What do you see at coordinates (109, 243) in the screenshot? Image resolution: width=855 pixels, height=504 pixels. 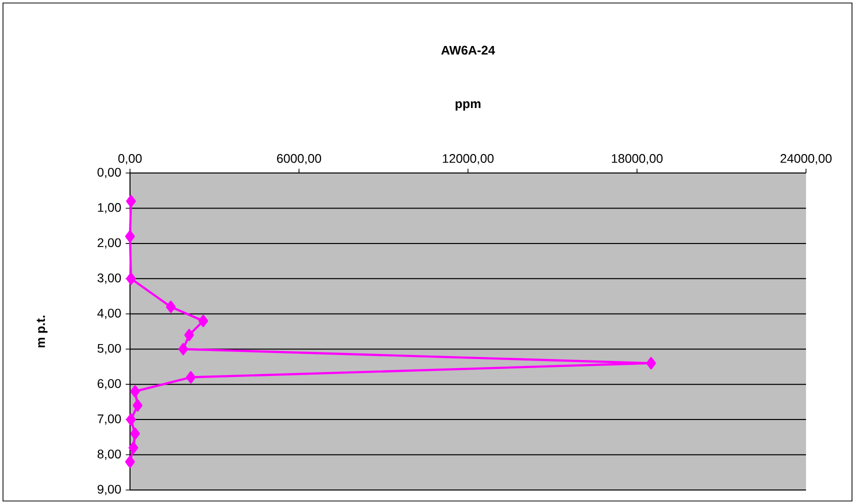 I see `y-tick-label: 2,00` at bounding box center [109, 243].